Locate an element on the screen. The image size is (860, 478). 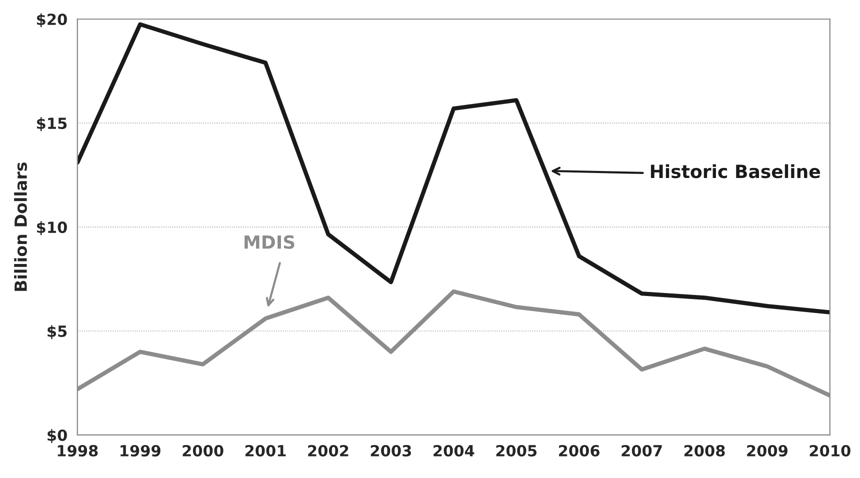
x-tick-label: 2001 is located at coordinates (265, 450).